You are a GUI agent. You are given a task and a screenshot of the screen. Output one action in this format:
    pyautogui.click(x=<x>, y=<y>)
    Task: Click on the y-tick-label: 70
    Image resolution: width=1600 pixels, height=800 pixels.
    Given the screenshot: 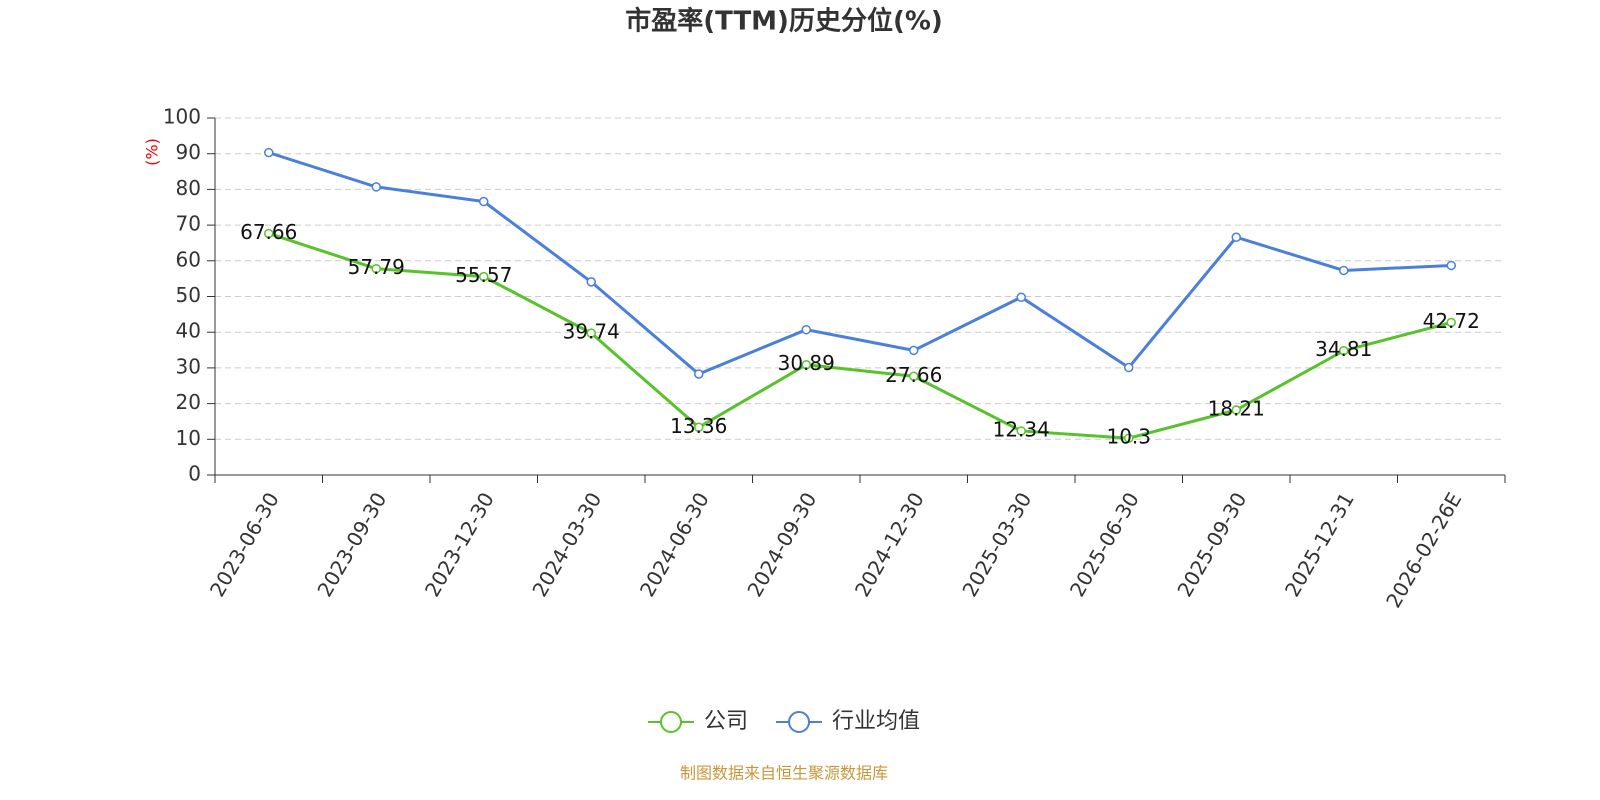 What is the action you would take?
    pyautogui.click(x=188, y=224)
    